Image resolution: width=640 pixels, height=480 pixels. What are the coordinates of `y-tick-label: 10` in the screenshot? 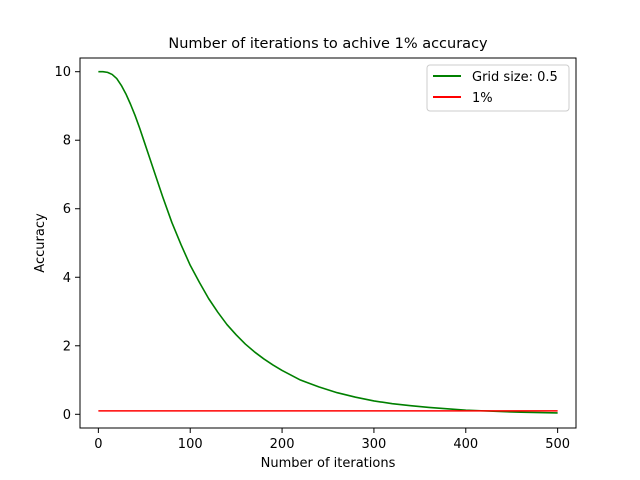 It's located at (62, 72).